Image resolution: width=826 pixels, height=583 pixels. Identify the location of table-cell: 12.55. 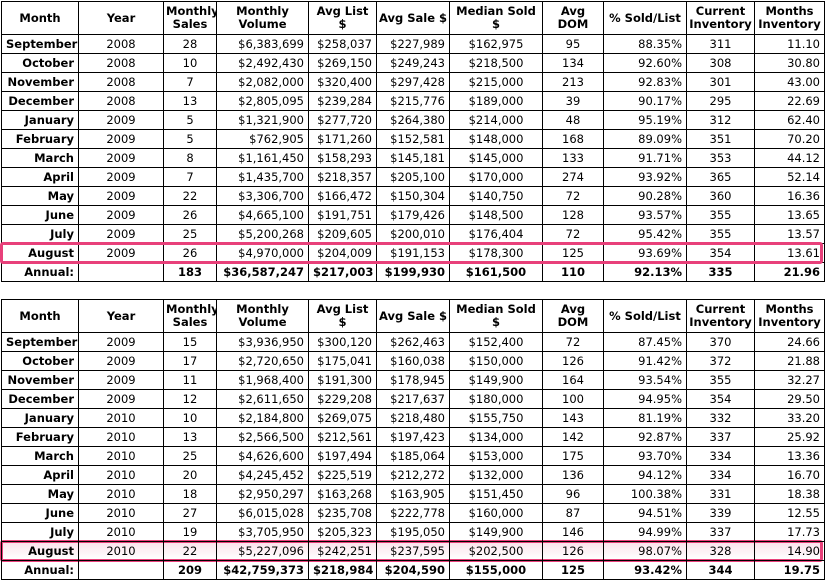
(789, 513).